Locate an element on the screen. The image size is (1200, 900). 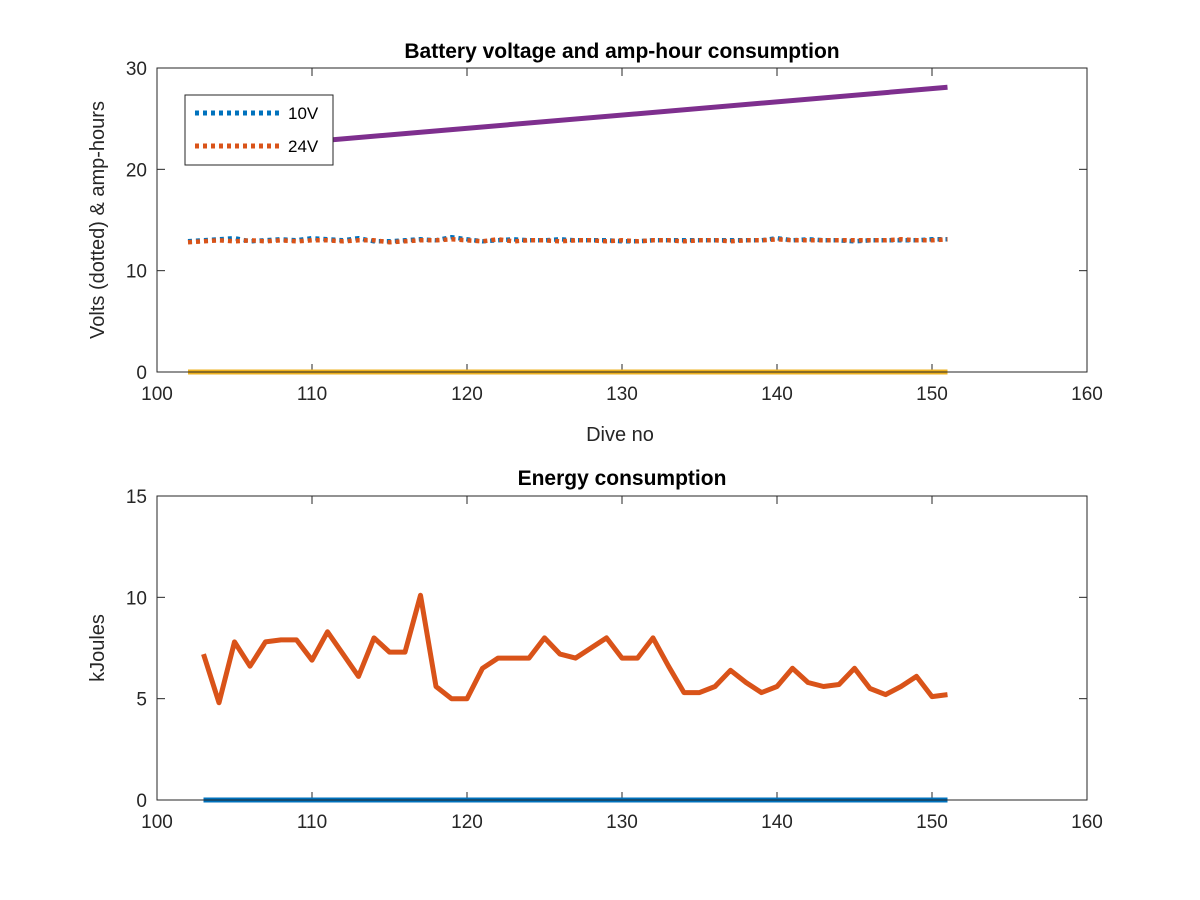
x-axis-label: Dive no is located at coordinates (620, 435).